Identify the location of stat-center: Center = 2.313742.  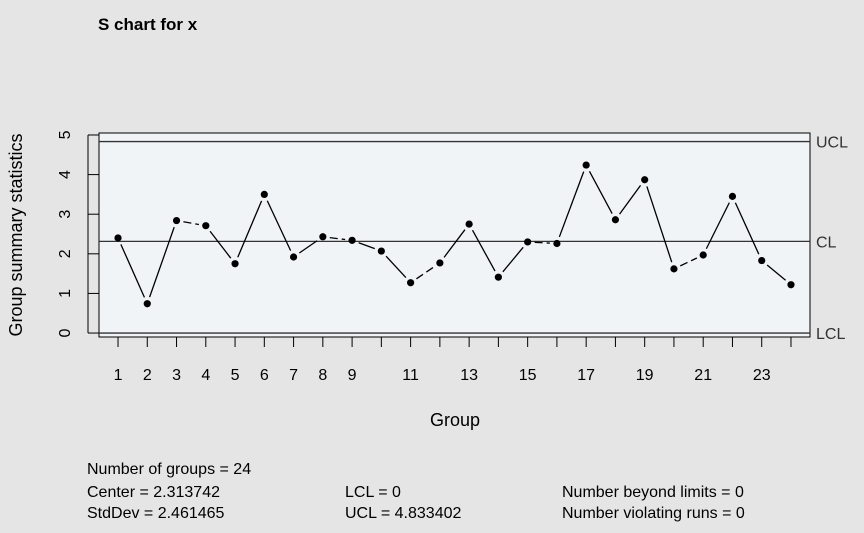
(153, 492).